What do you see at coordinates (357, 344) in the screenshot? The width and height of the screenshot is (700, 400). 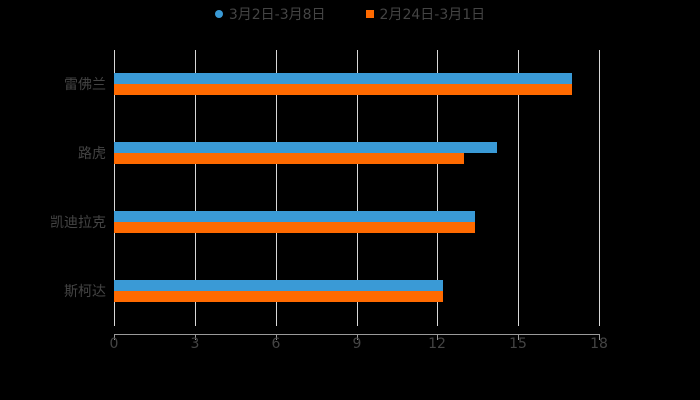 I see `x-tick-label: 9` at bounding box center [357, 344].